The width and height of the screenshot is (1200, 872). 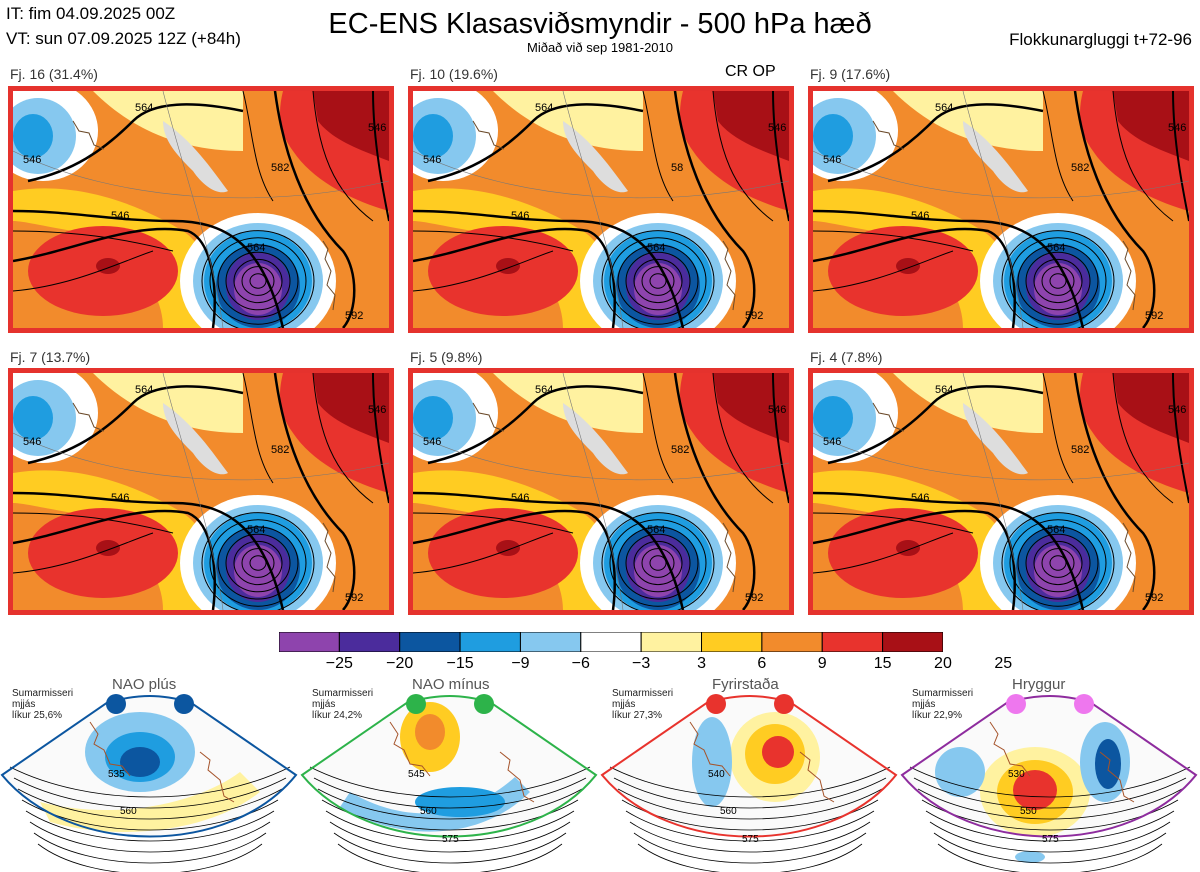 What do you see at coordinates (745, 684) in the screenshot?
I see `regime-title: Fyrirstaða` at bounding box center [745, 684].